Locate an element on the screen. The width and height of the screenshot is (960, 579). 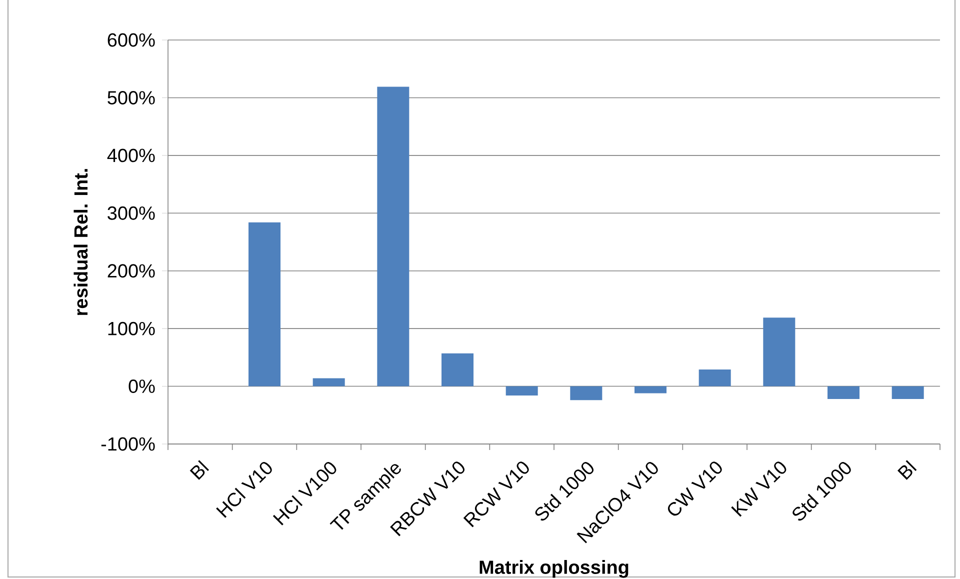
y-tick-label: 200% is located at coordinates (131, 271).